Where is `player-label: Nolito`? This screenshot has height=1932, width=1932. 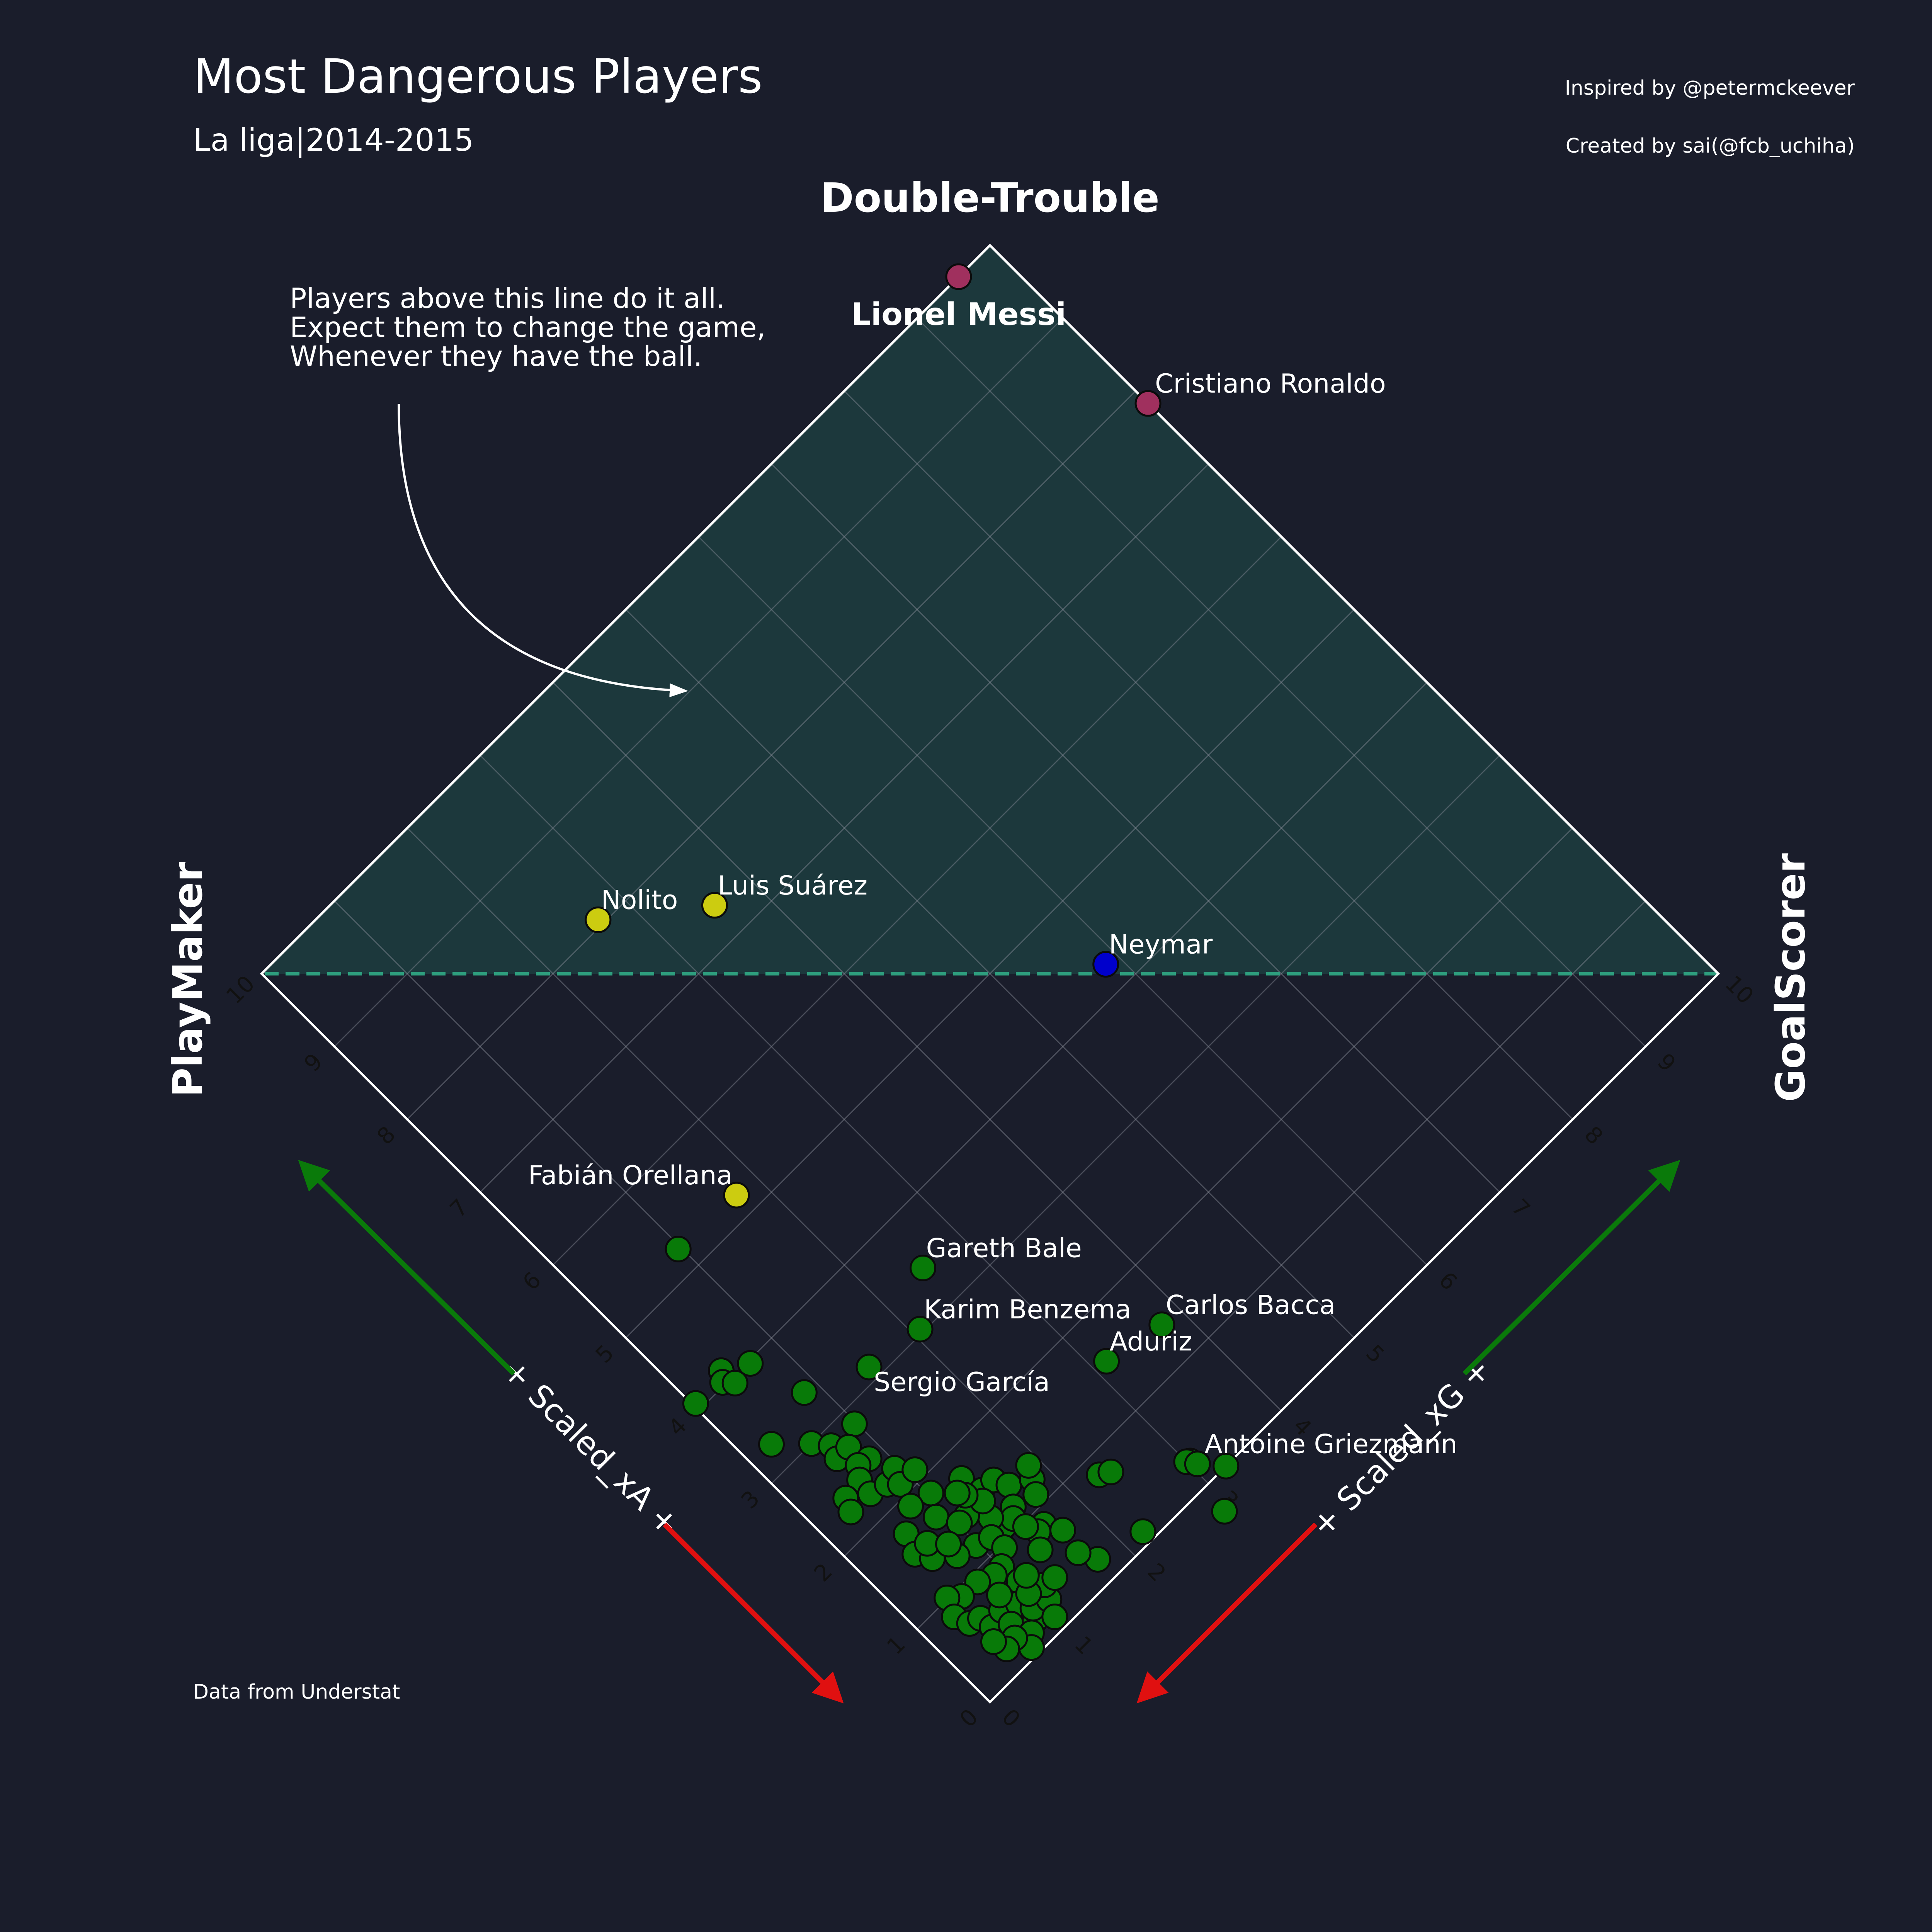
player-label: Nolito is located at coordinates (639, 900).